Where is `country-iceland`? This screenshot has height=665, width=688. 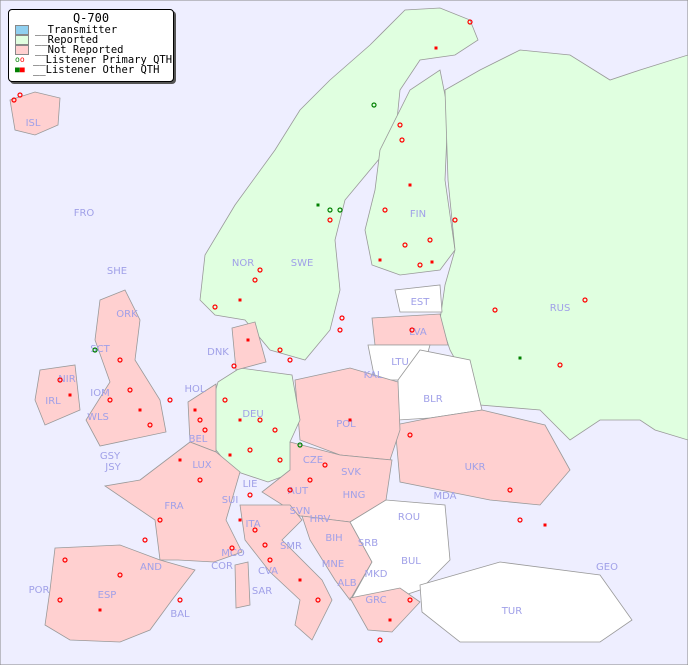 country-iceland is located at coordinates (35, 113).